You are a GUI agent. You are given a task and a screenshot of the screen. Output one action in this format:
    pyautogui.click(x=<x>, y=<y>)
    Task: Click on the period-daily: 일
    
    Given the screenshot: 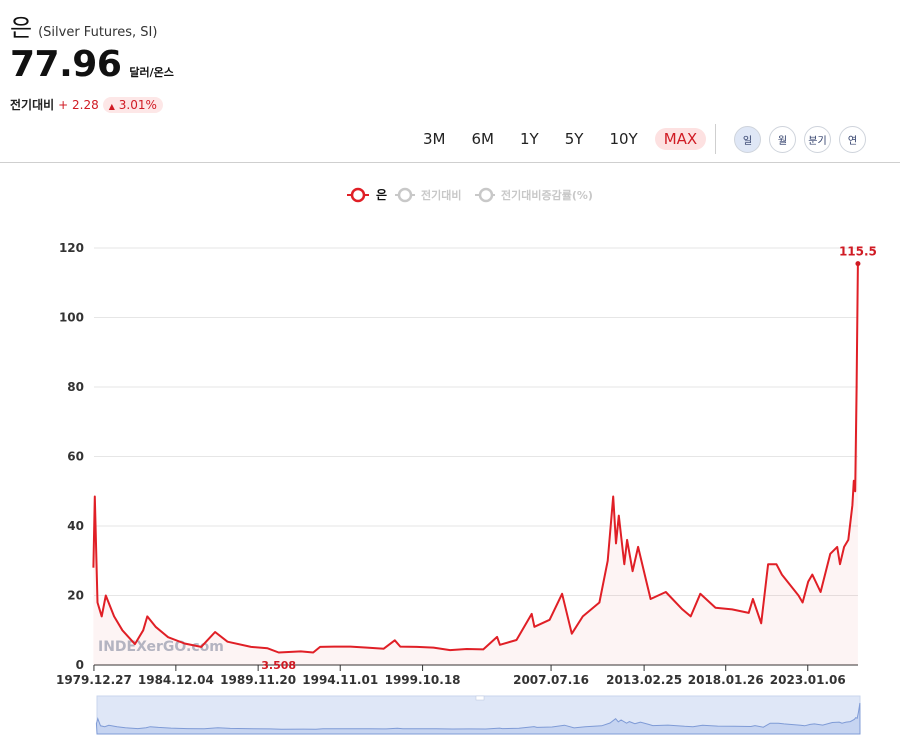 What is the action you would take?
    pyautogui.click(x=747, y=139)
    